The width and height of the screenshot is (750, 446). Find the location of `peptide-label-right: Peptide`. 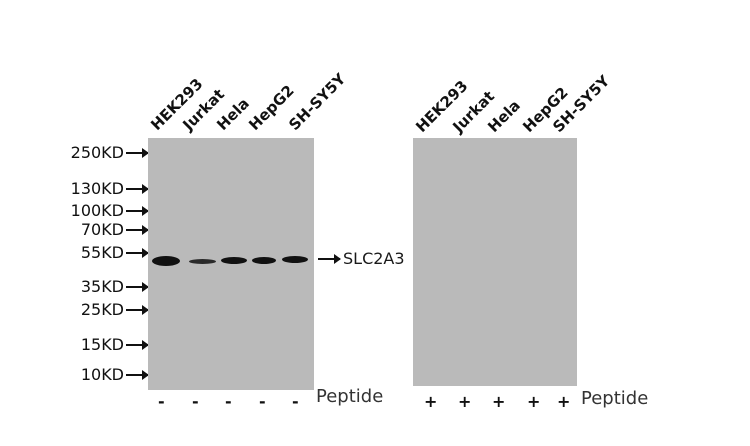

peptide-label-right: Peptide is located at coordinates (615, 398).